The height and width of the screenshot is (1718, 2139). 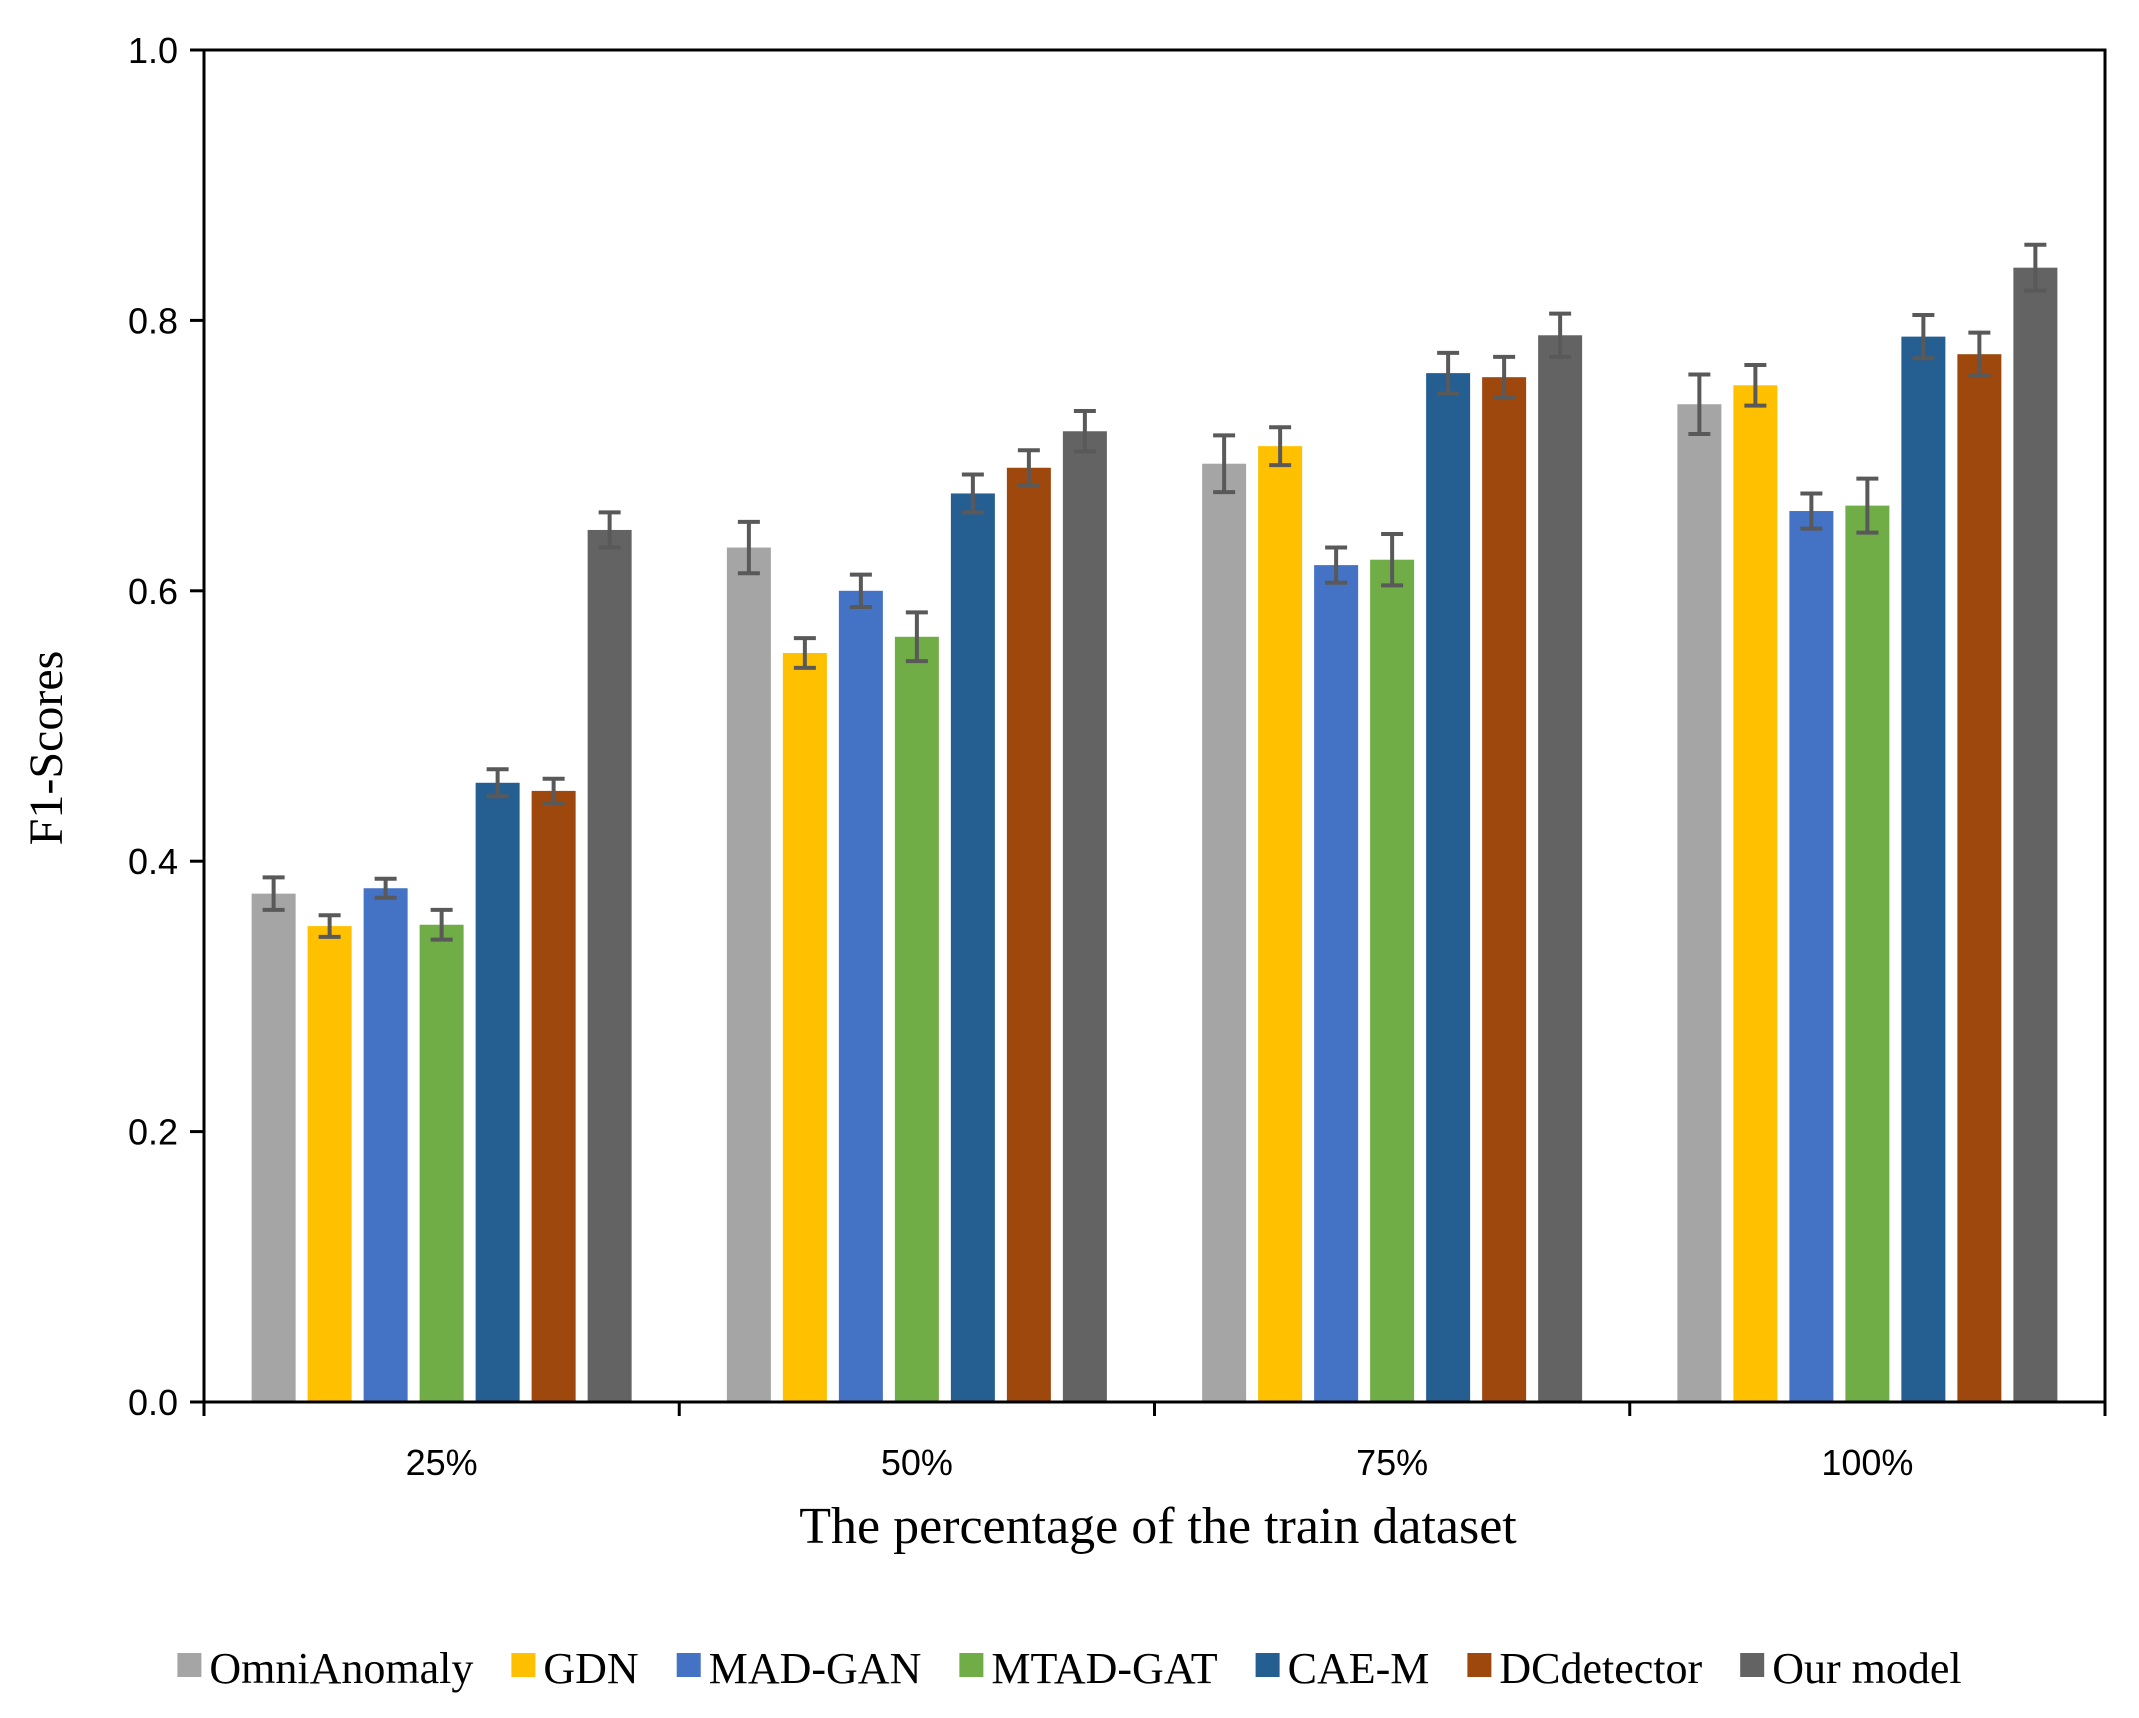 What do you see at coordinates (329, 1164) in the screenshot?
I see `bar-gdn-25pct` at bounding box center [329, 1164].